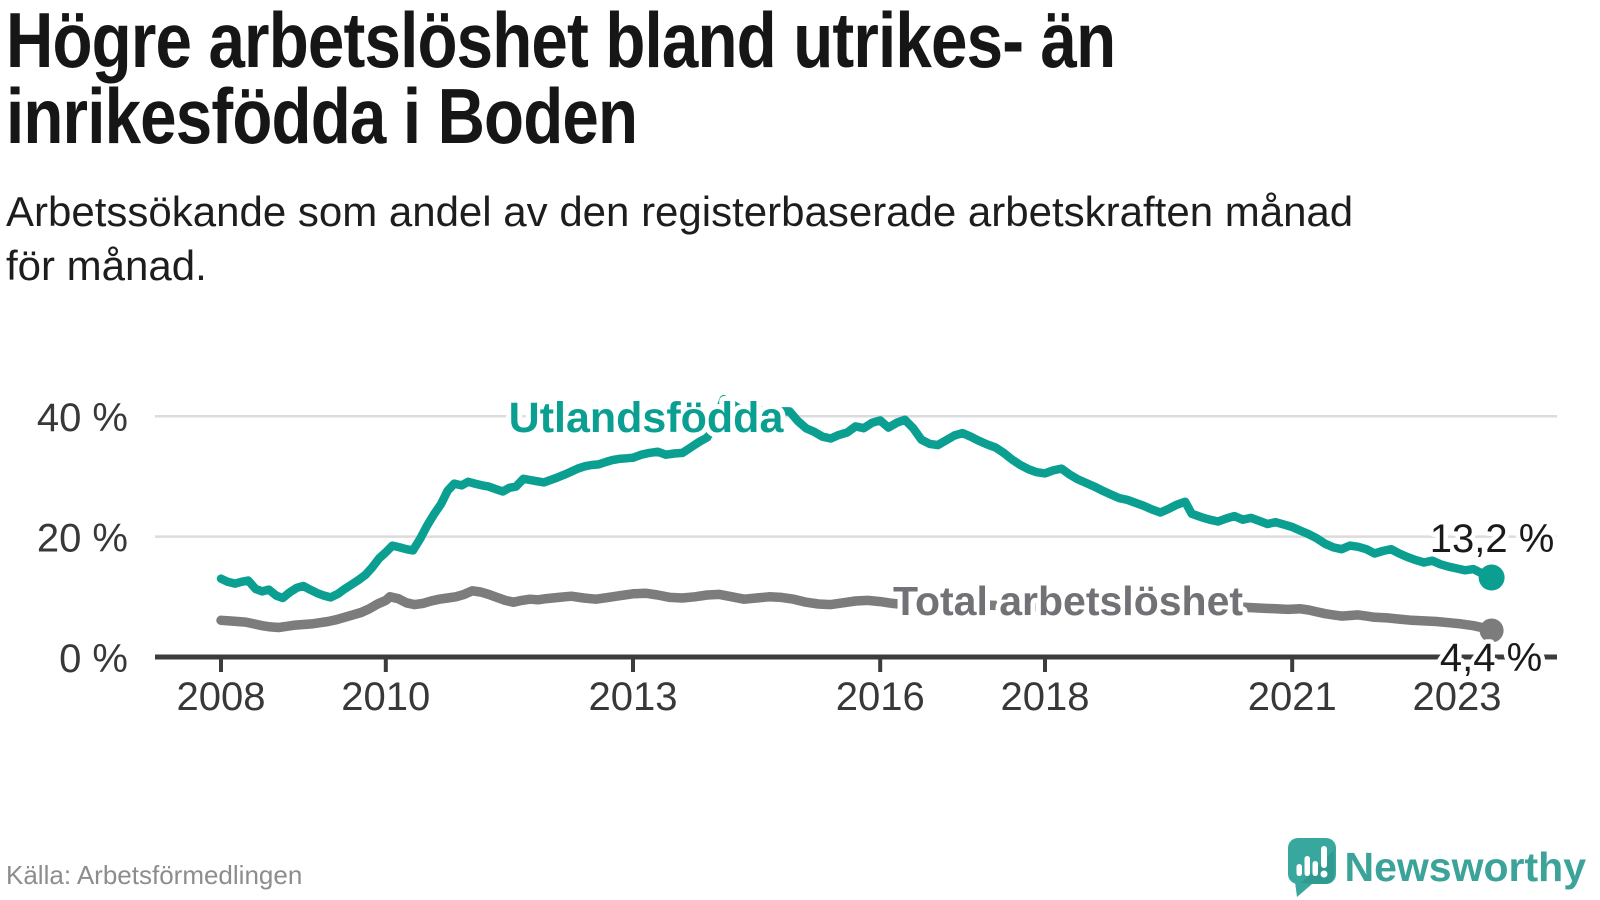 This screenshot has width=1600, height=900. Describe the element at coordinates (1491, 630) in the screenshot. I see `end-dot-total` at that location.